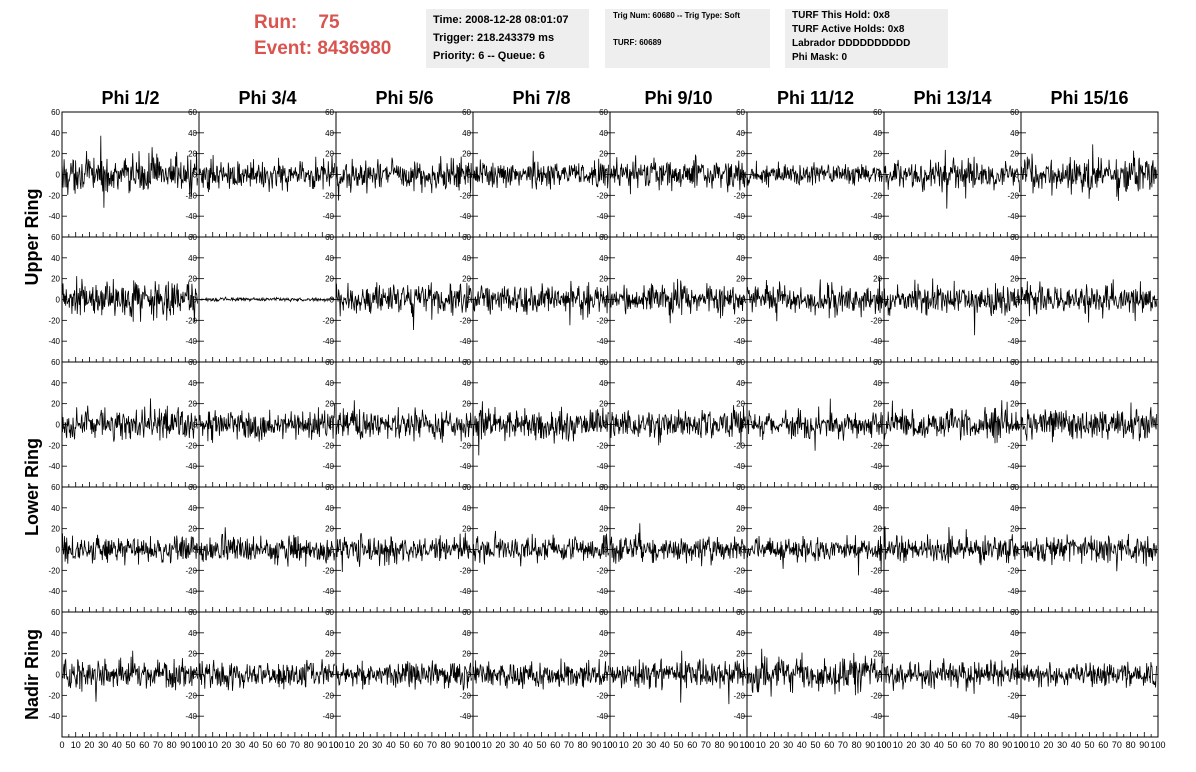 This screenshot has width=1196, height=772. Describe the element at coordinates (1089, 98) in the screenshot. I see `column-header: Phi 15/16` at that location.